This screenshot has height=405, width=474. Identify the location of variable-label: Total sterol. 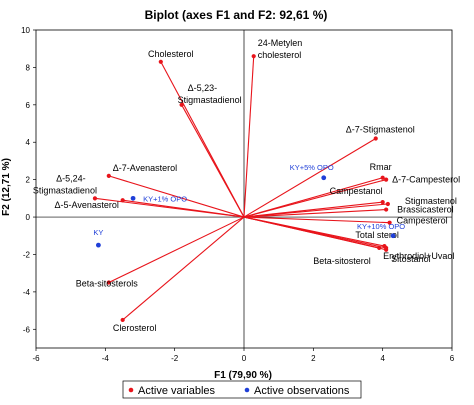
(377, 235).